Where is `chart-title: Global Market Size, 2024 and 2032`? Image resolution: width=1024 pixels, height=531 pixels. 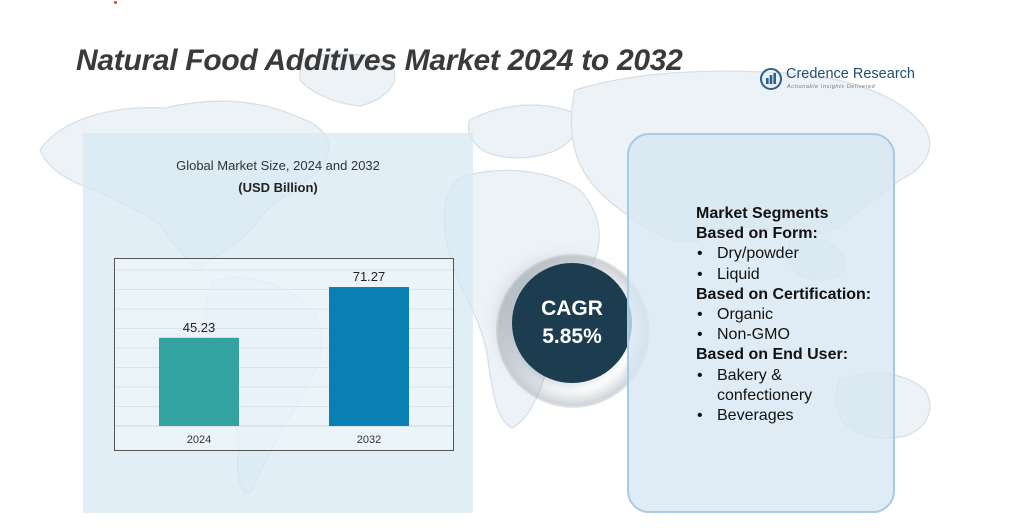
chart-title: Global Market Size, 2024 and 2032 is located at coordinates (278, 165).